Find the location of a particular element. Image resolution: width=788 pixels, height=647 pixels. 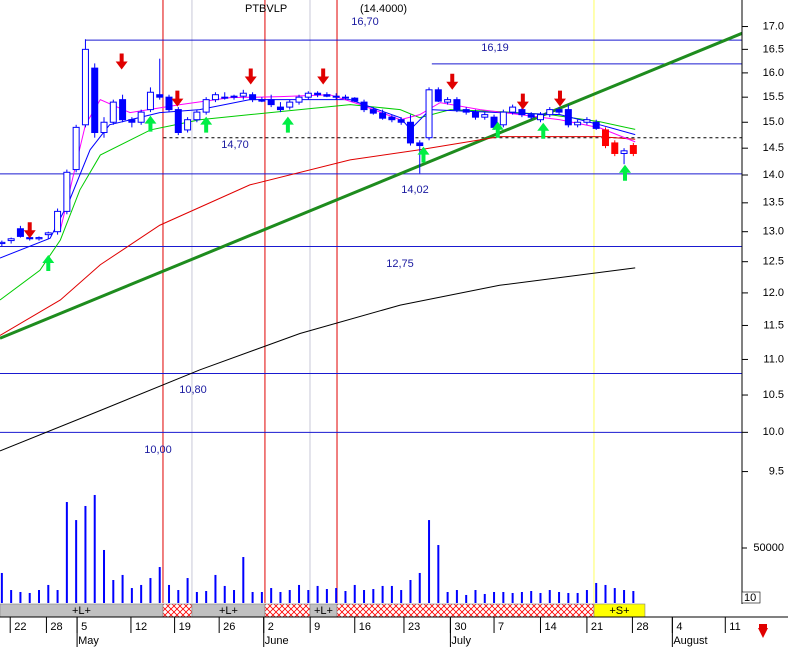

scroll-arrow-stem is located at coordinates (763, 626).